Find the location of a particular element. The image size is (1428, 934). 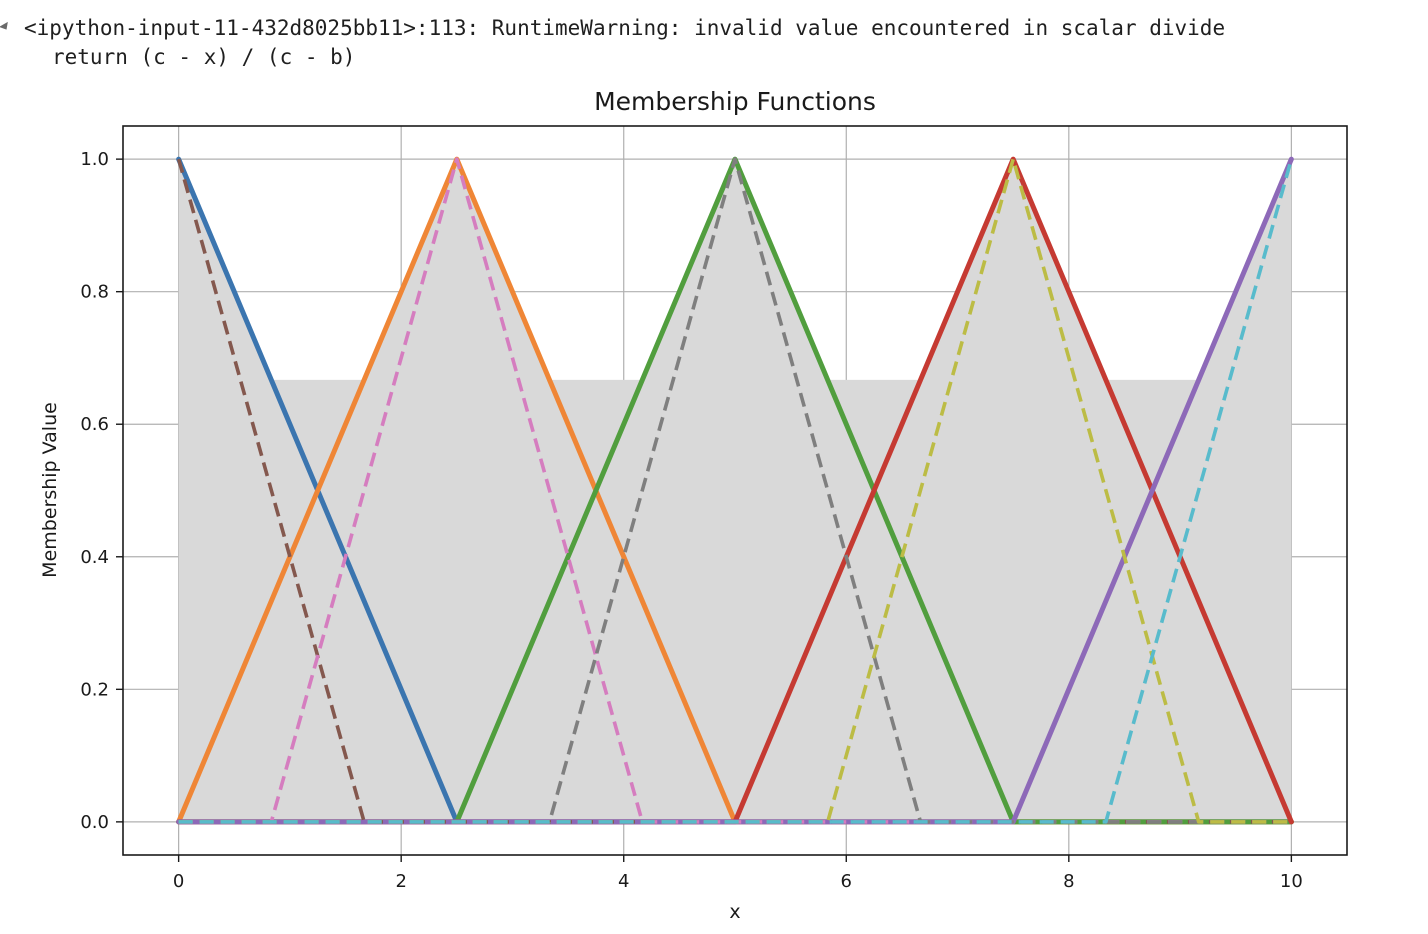

chart-title: Membership Functions is located at coordinates (735, 101).